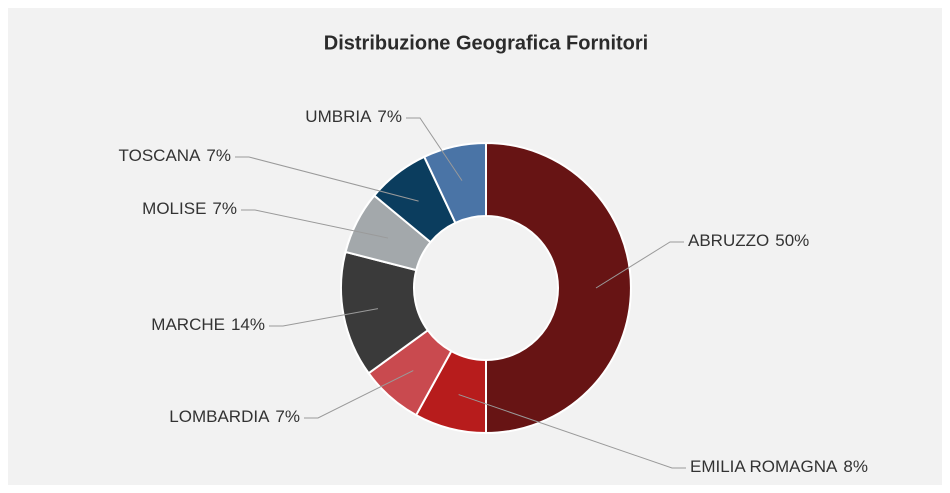 The image size is (950, 493). Describe the element at coordinates (174, 208) in the screenshot. I see `slice-category: MOLISE` at that location.